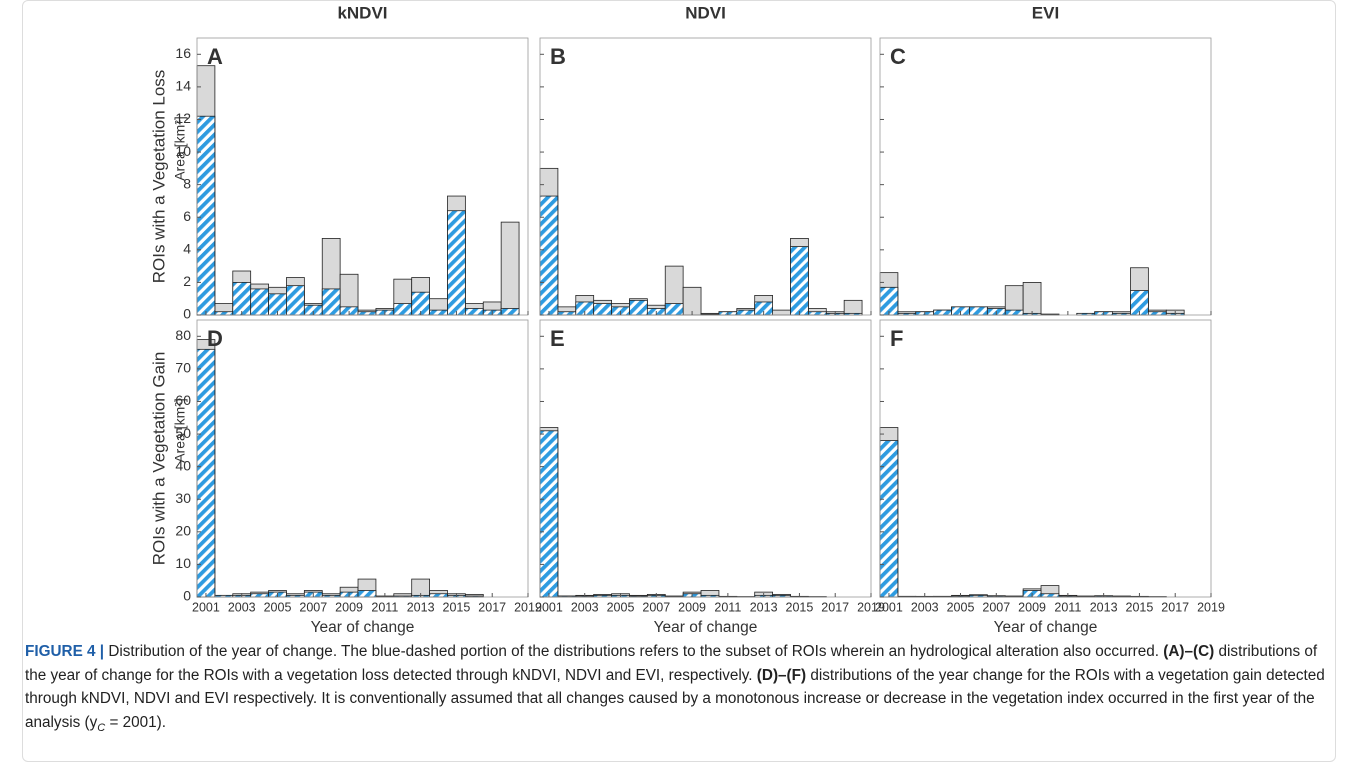 This screenshot has height=777, width=1354. Describe the element at coordinates (187, 249) in the screenshot. I see `y-tick-label: 4` at that location.